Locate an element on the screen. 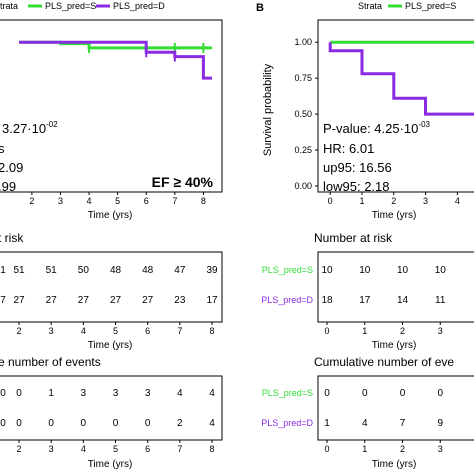  left-ef-annotation: EF ≥ 40% is located at coordinates (183, 182).